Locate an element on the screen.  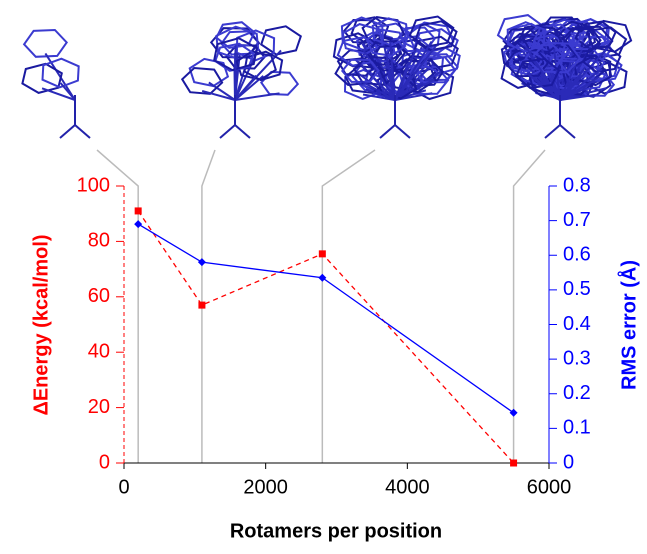
y-tick-label: 60 is located at coordinates (99, 296).